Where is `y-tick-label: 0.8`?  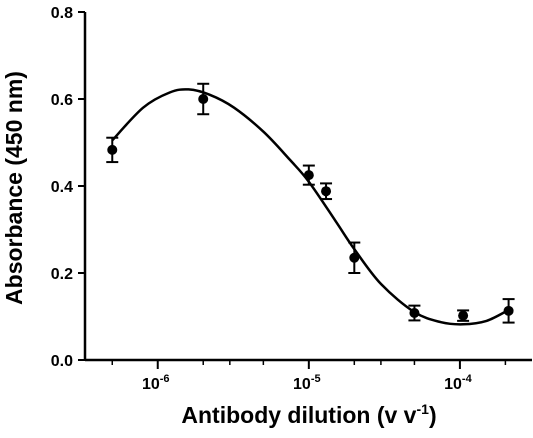 y-tick-label: 0.8 is located at coordinates (62, 13).